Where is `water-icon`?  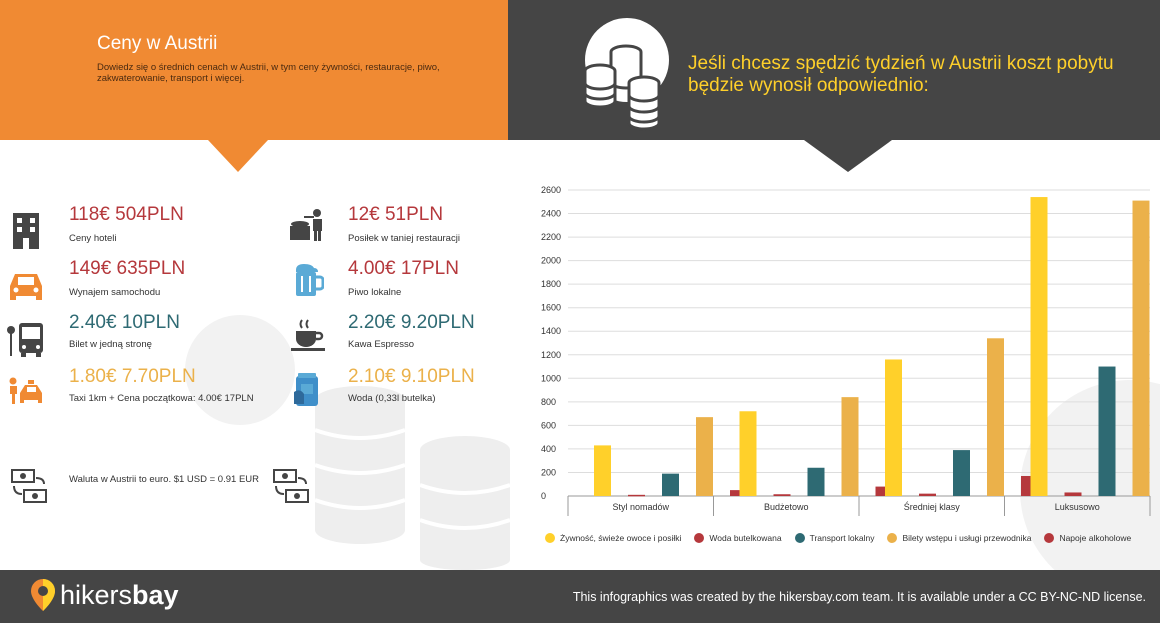
water-icon is located at coordinates (306, 389).